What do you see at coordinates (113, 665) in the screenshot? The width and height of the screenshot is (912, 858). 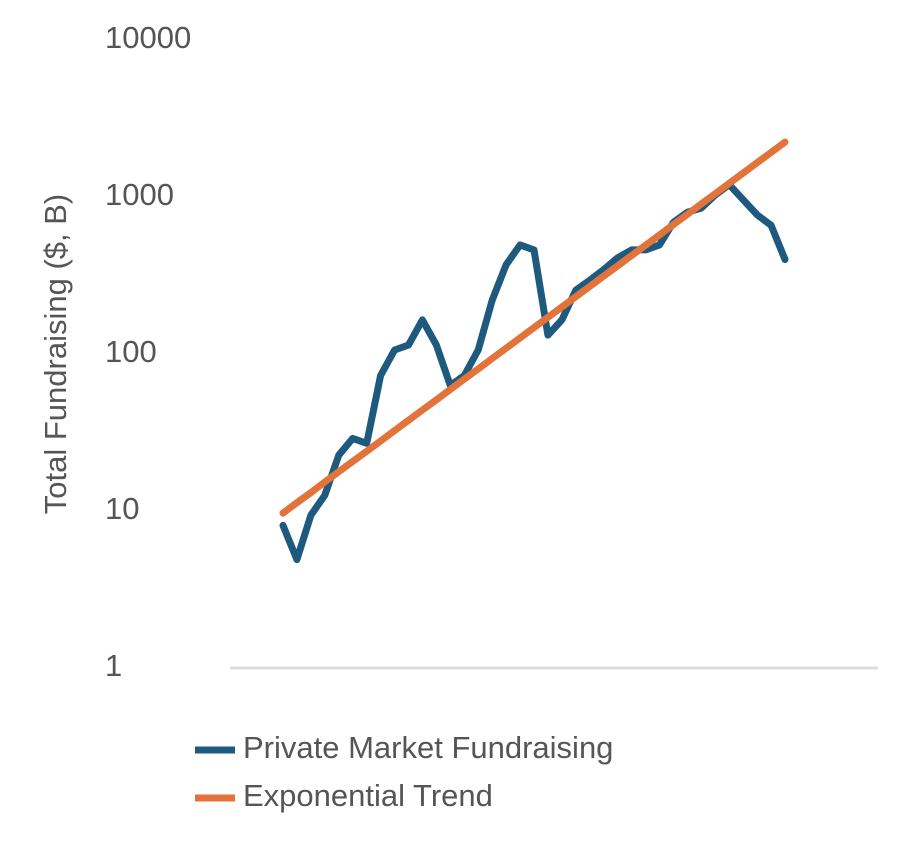 I see `y-tick-label: 1` at bounding box center [113, 665].